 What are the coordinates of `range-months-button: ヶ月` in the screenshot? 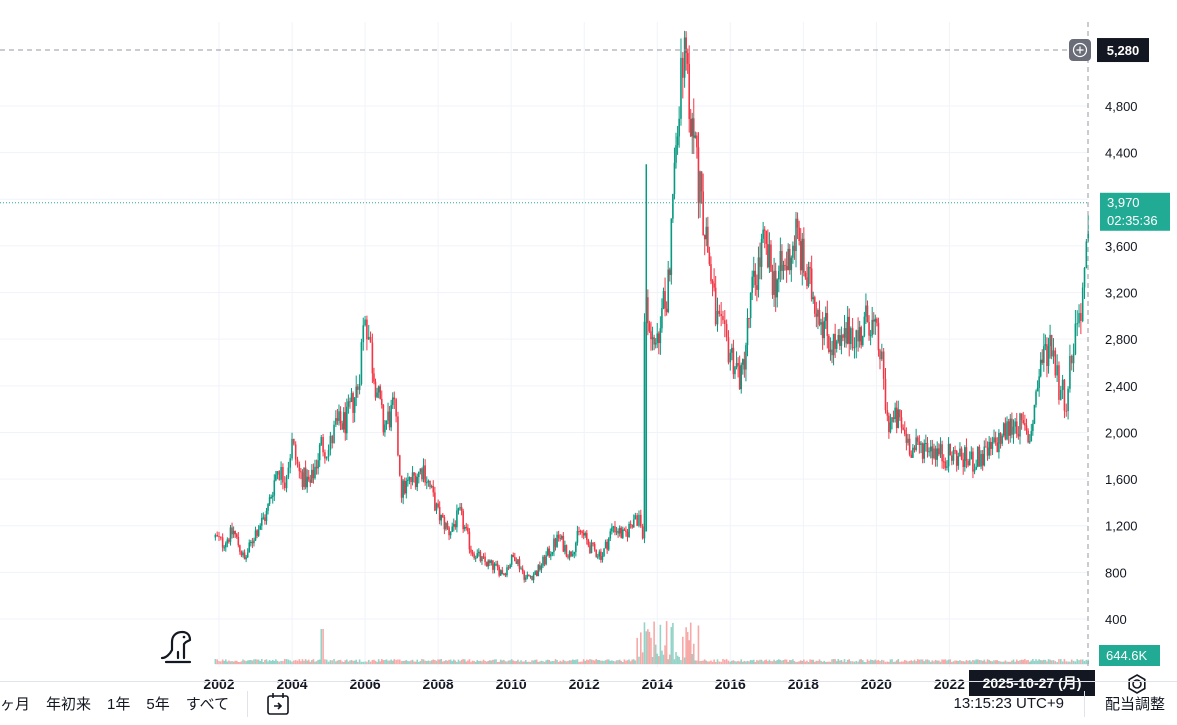 It's located at (19, 704).